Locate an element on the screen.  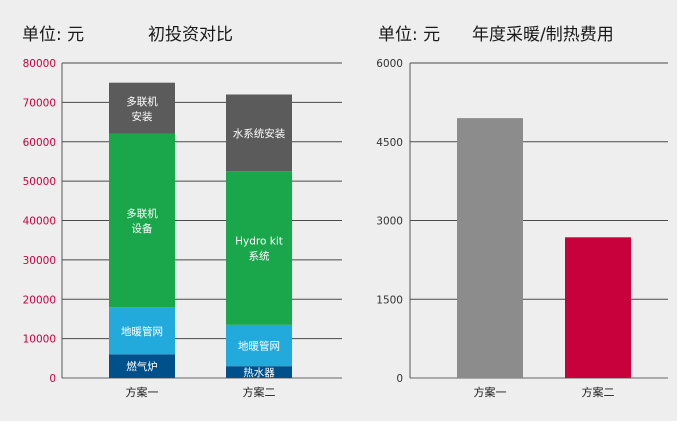
y-tick-label: 20000 is located at coordinates (39, 300).